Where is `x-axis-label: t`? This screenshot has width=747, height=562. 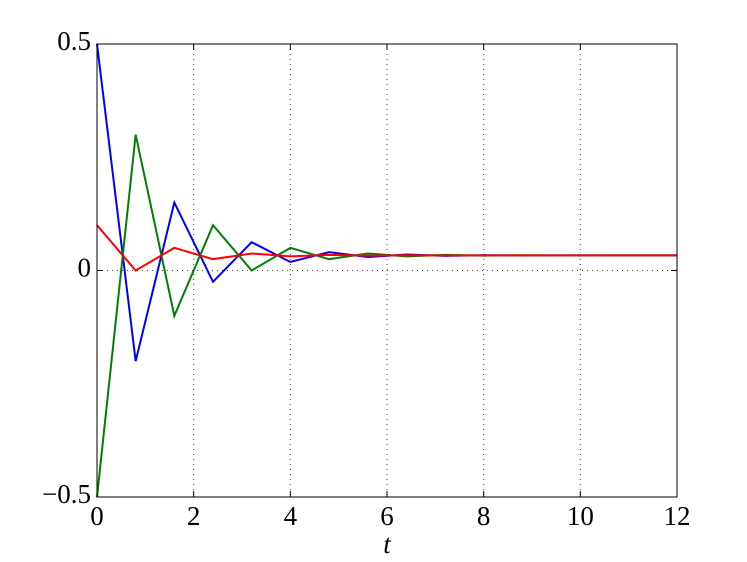 x-axis-label: t is located at coordinates (387, 544).